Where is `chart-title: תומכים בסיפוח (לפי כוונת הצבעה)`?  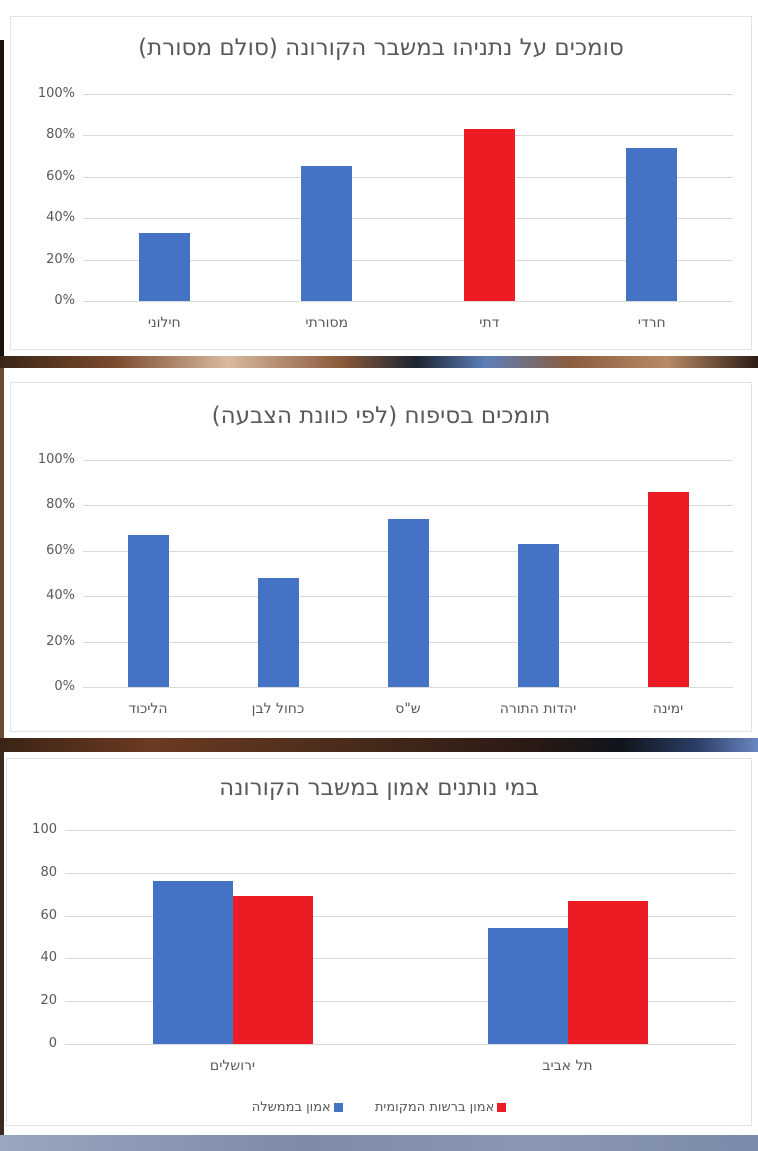
chart-title: תומכים בסיפוח (לפי כוונת הצבעה) is located at coordinates (381, 416).